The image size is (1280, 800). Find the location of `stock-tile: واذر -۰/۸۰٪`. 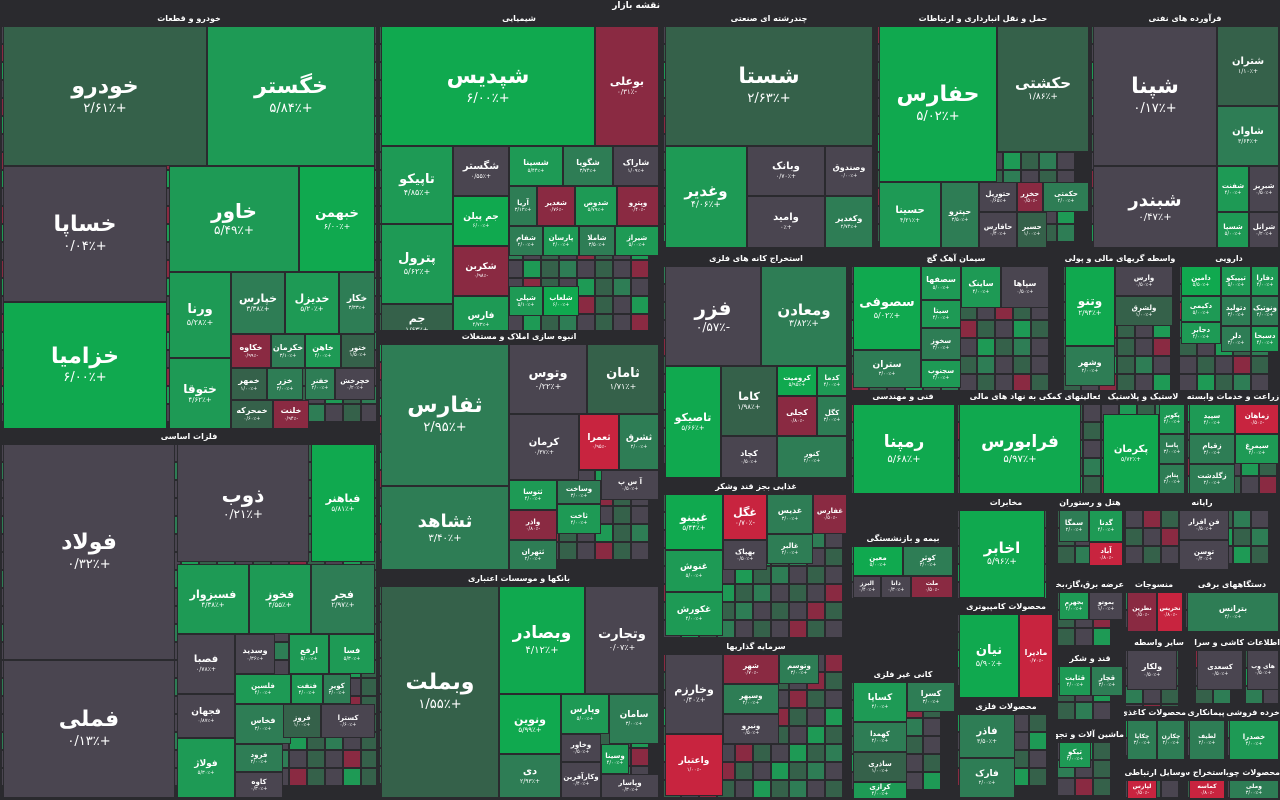

stock-tile: واذر -۰/۸۰٪ is located at coordinates (533, 525).